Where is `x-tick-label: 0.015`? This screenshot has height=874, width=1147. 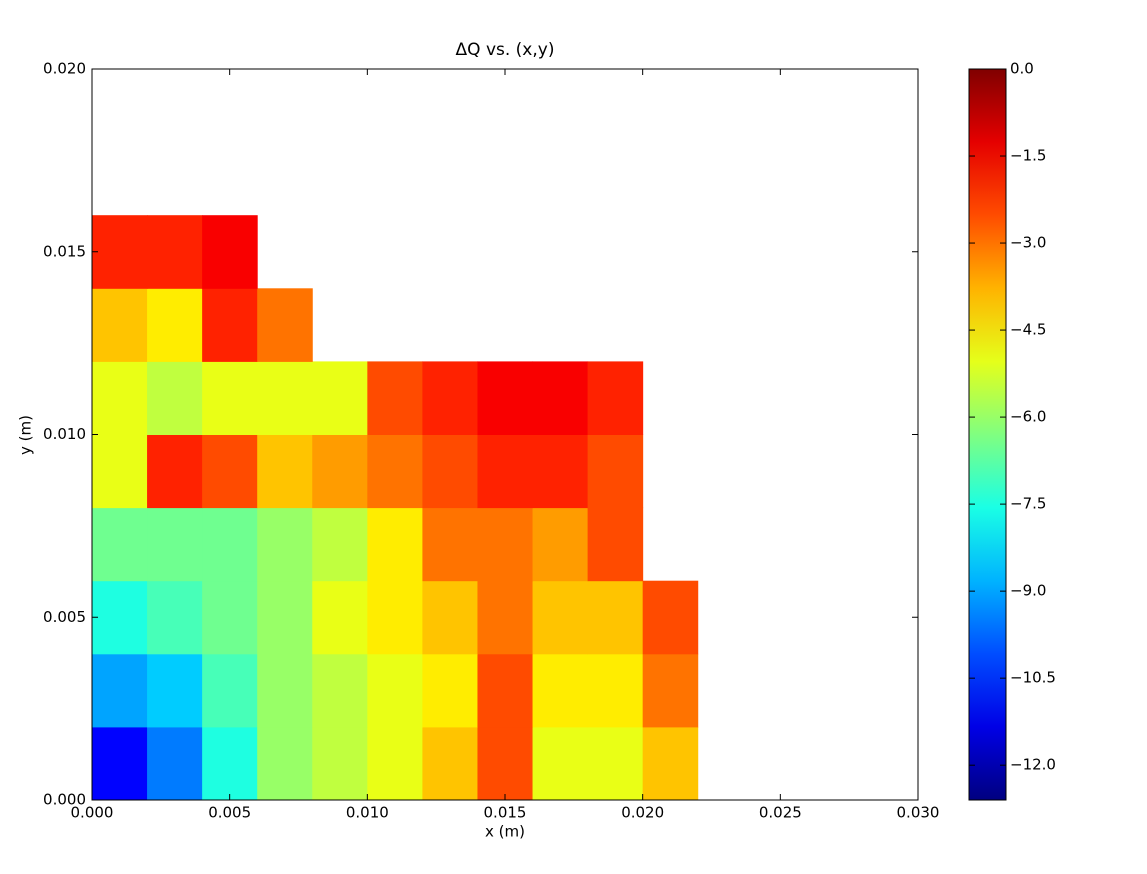 x-tick-label: 0.015 is located at coordinates (505, 813).